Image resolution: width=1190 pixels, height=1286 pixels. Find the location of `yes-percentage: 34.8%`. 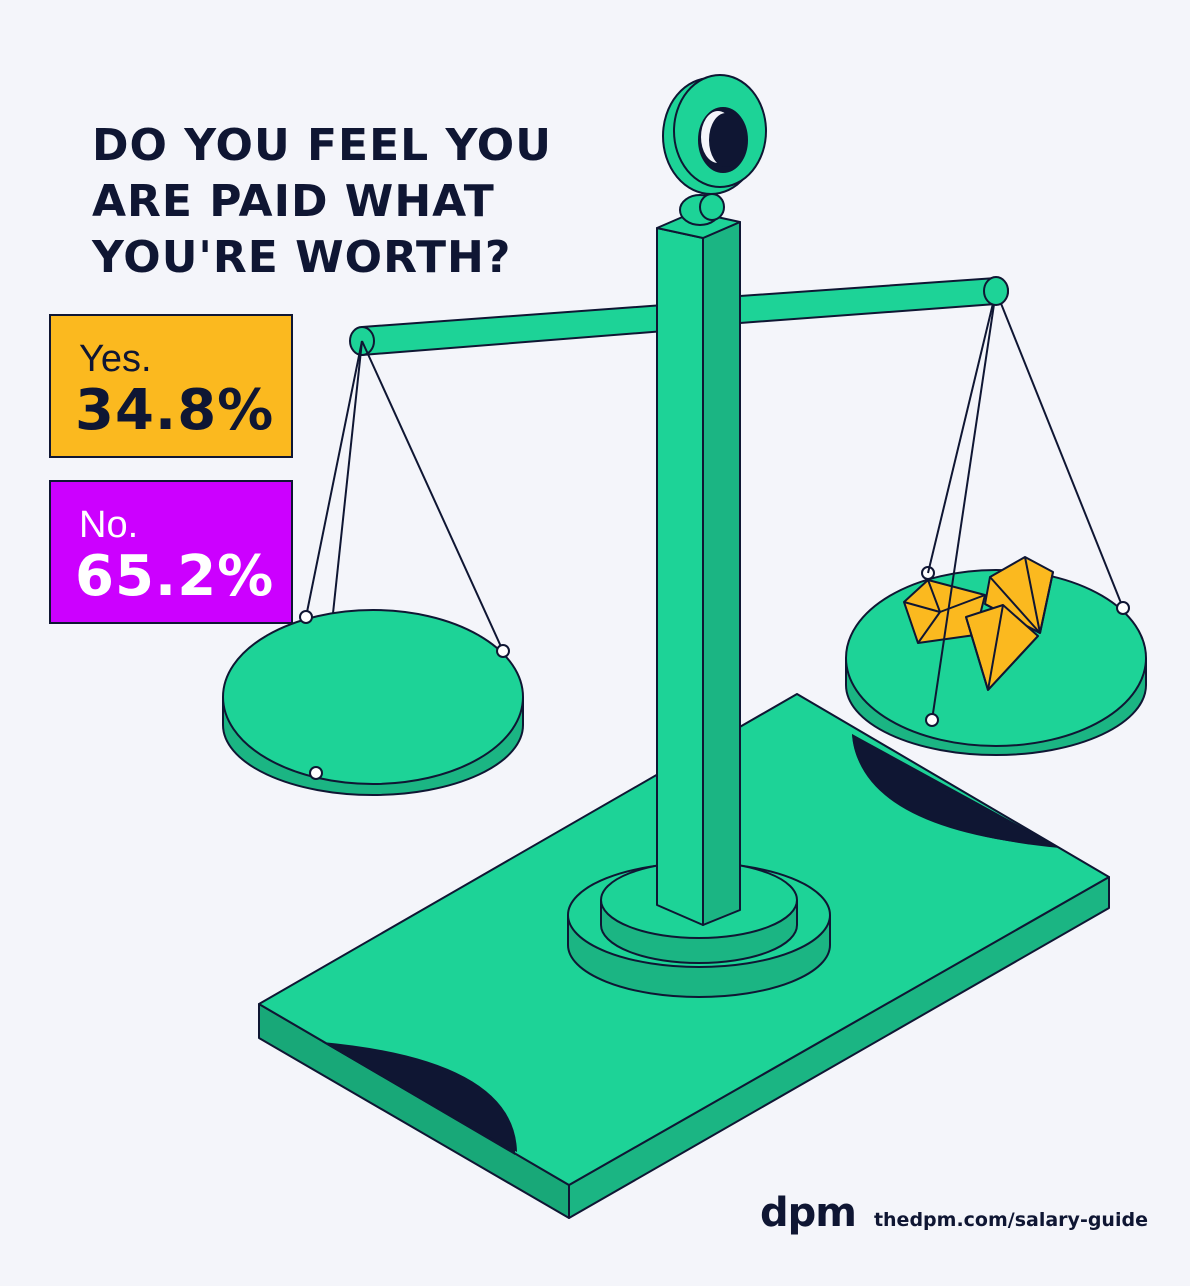

yes-percentage: 34.8% is located at coordinates (175, 410).